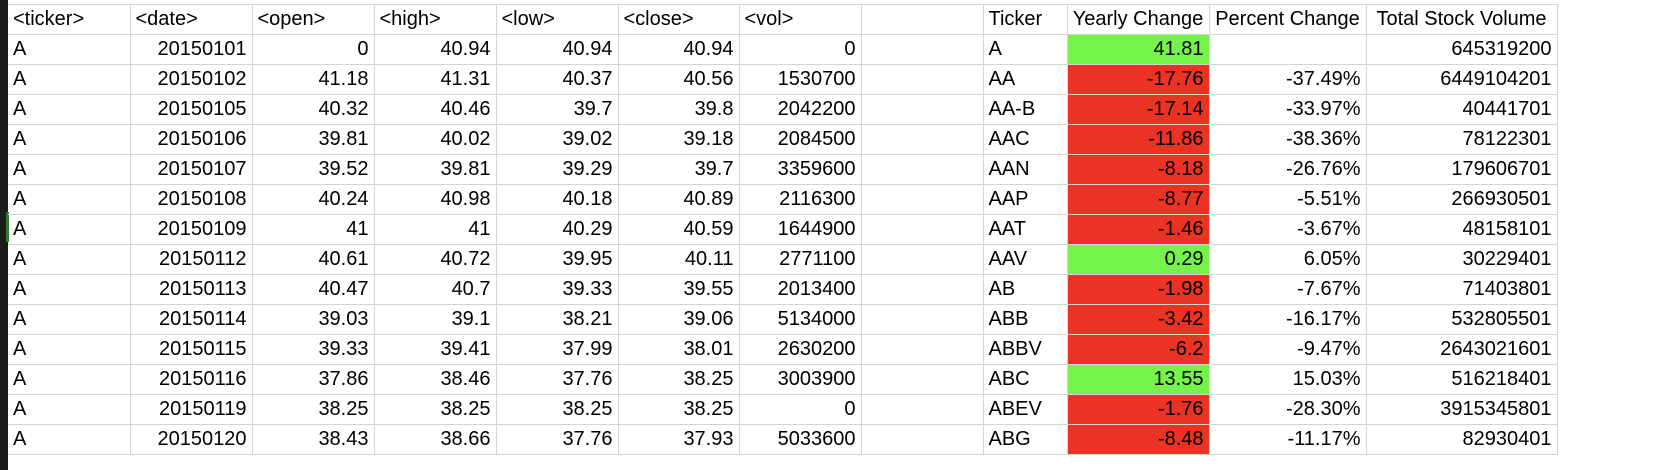  I want to click on summary-cell-ticker: AAC, so click(1025, 139).